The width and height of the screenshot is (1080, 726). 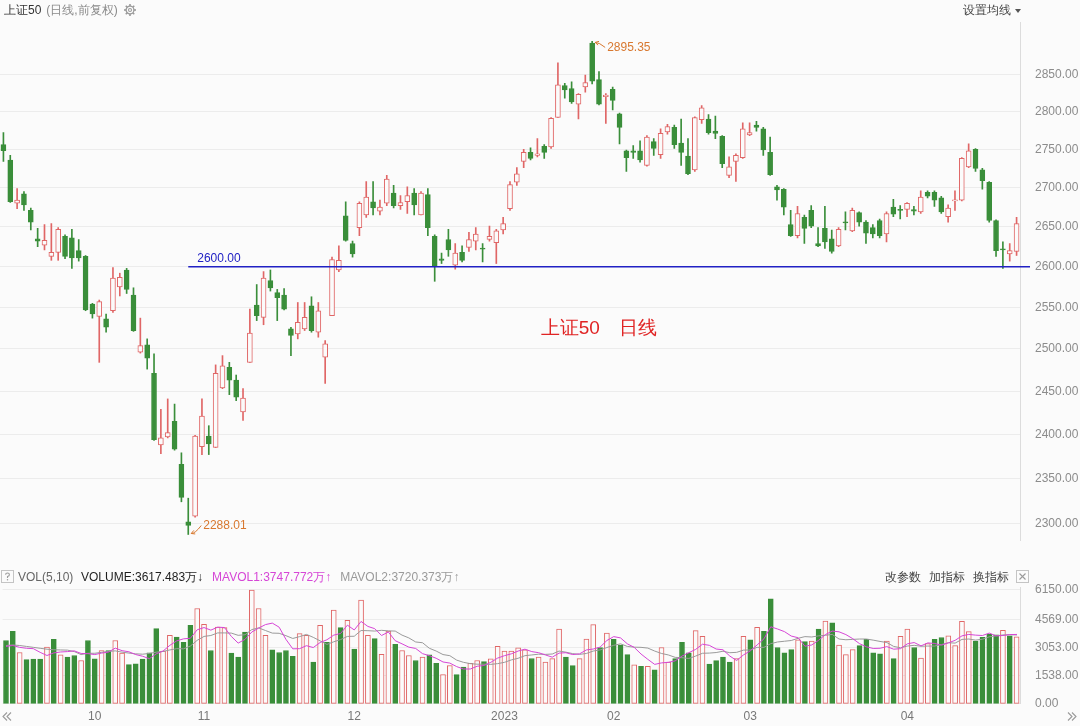 I want to click on y-tick-label: 2850.00, so click(x=1057, y=73).